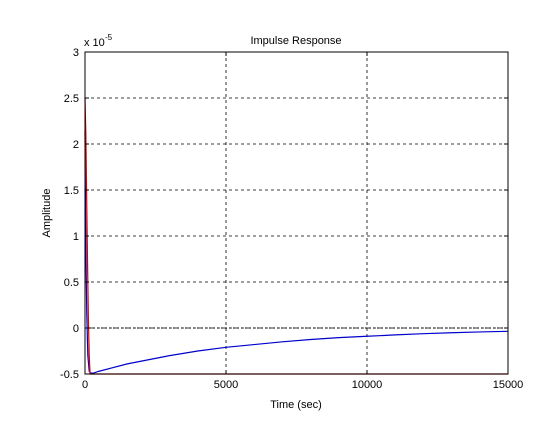  What do you see at coordinates (76, 329) in the screenshot?
I see `y-tick-label: 0` at bounding box center [76, 329].